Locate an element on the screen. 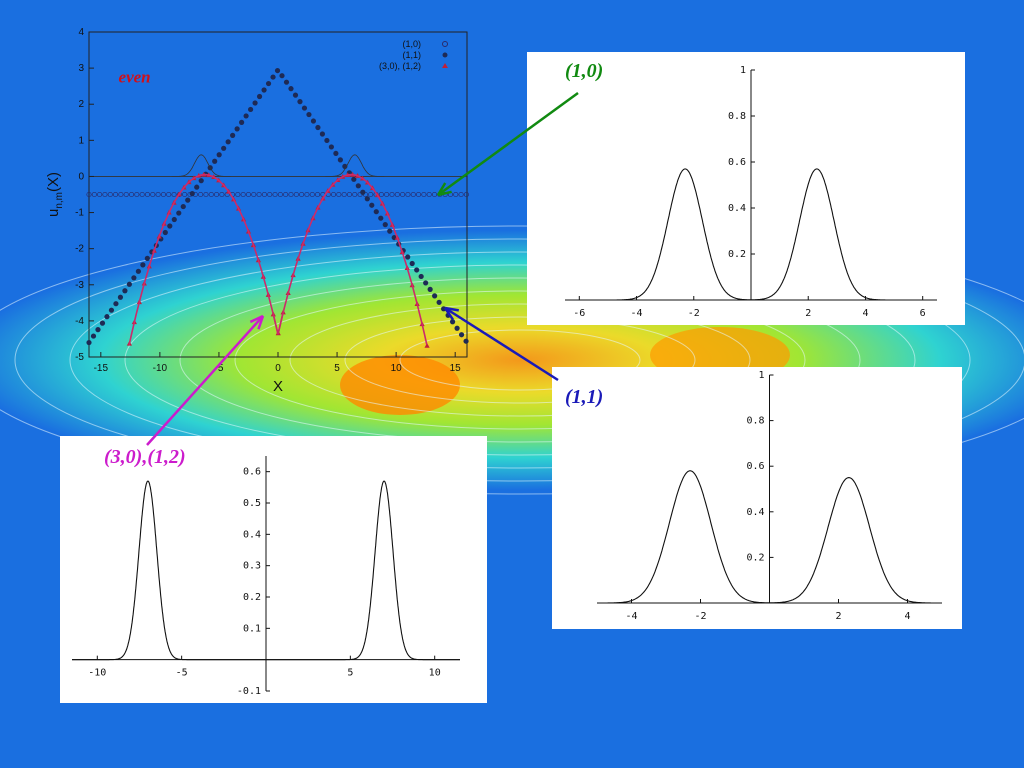 This screenshot has width=1024, height=768. y-tick-label: 3 is located at coordinates (81, 68).